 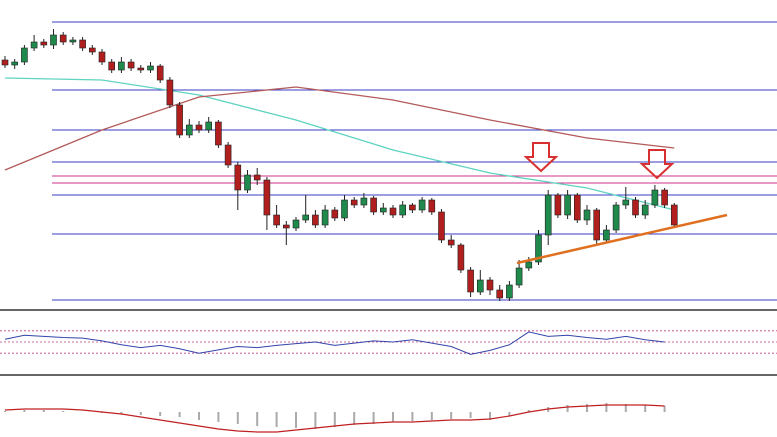 I want to click on macd-panel, so click(x=335, y=418).